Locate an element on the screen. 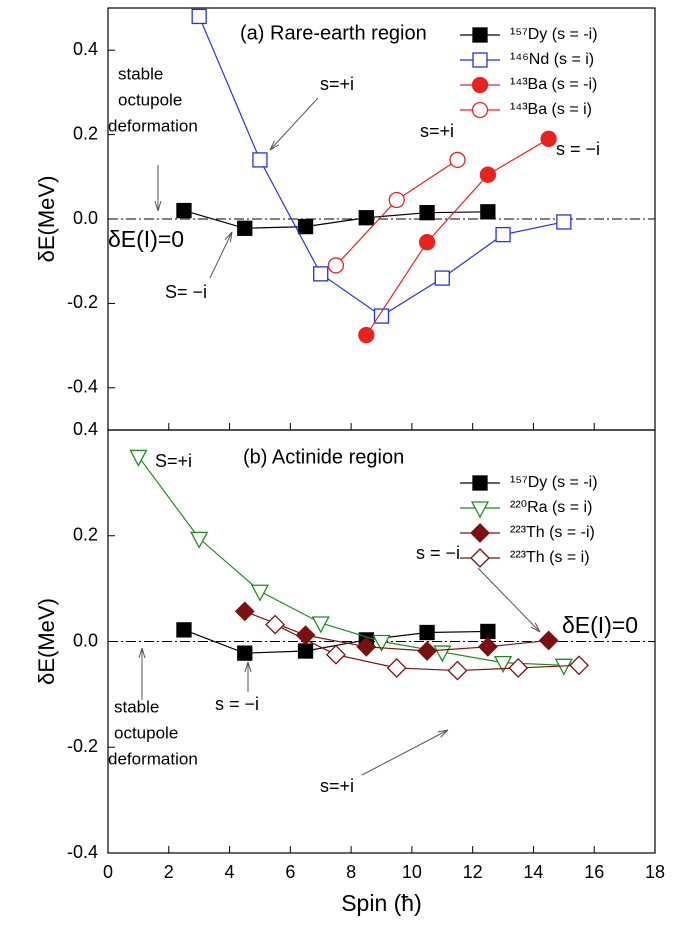 Image resolution: width=689 pixels, height=935 pixels. x-tick-label: 0 is located at coordinates (108, 872).